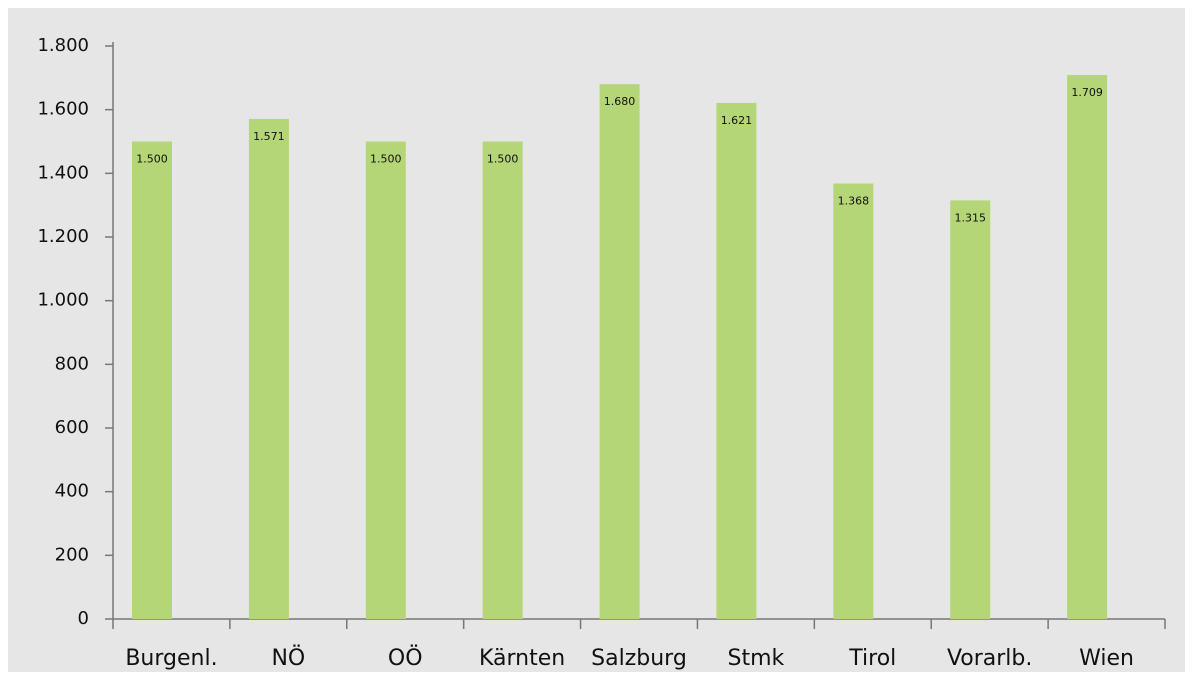  Describe the element at coordinates (872, 658) in the screenshot. I see `x-tick-label: Tirol` at that location.